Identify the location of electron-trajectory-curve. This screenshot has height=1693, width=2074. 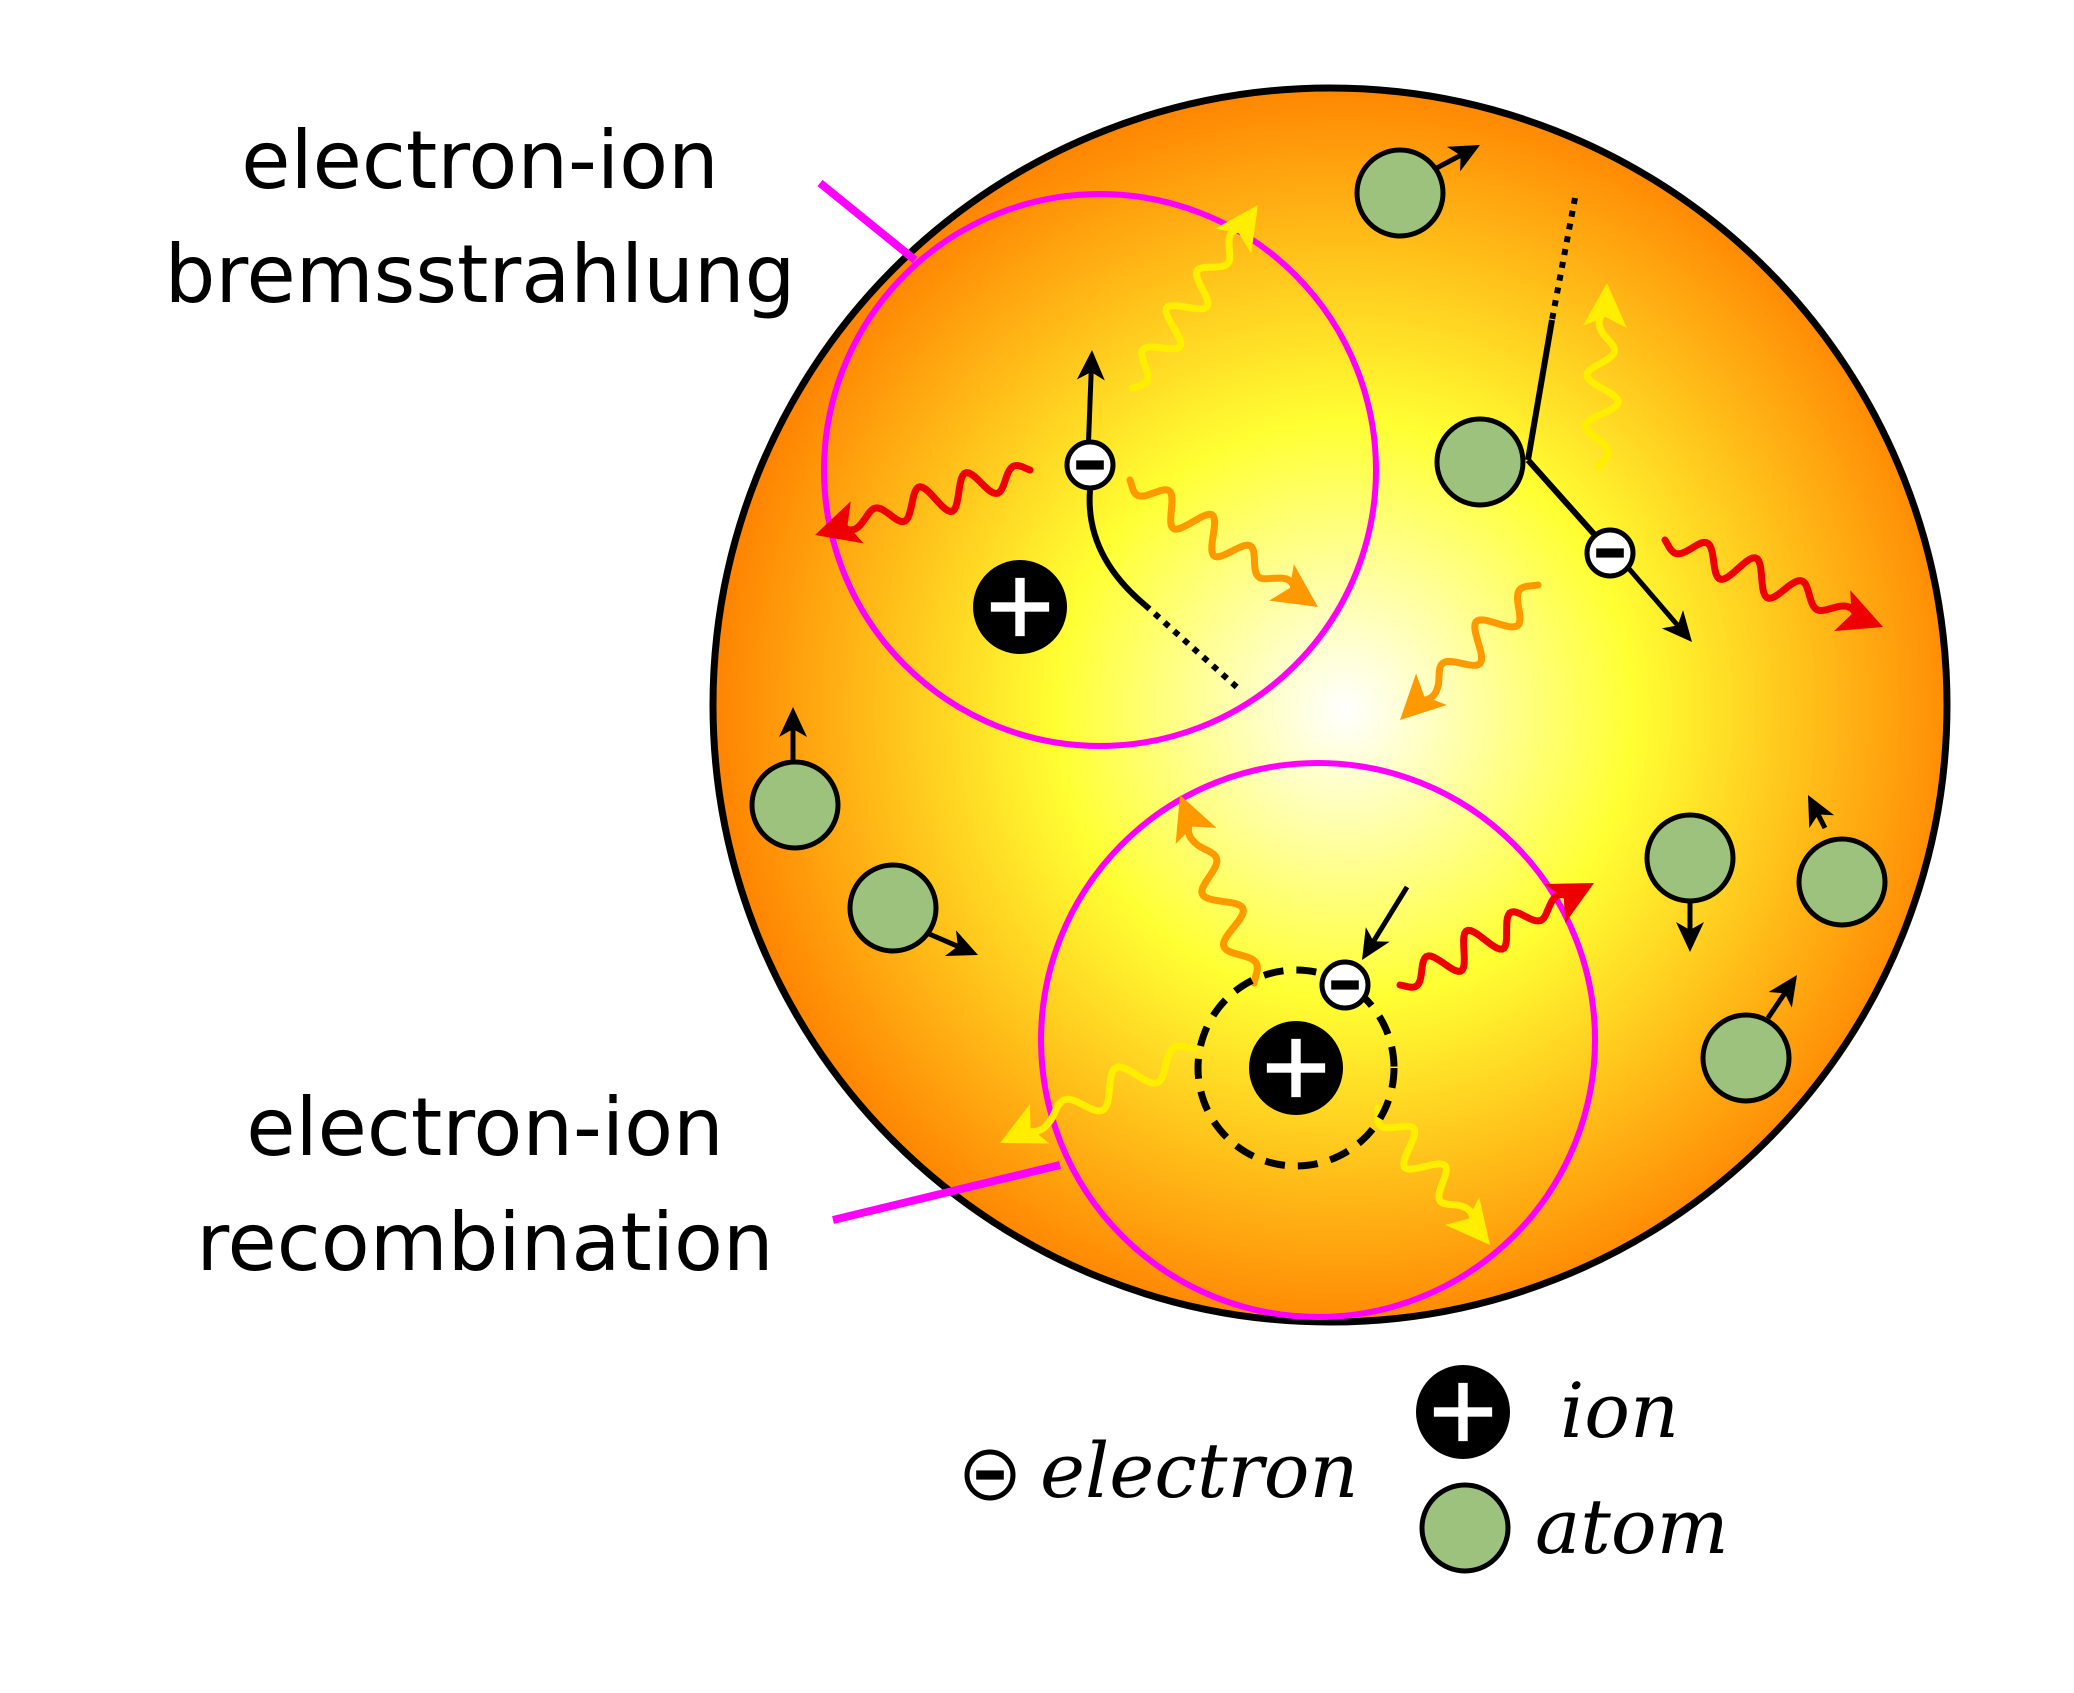
(1116, 548).